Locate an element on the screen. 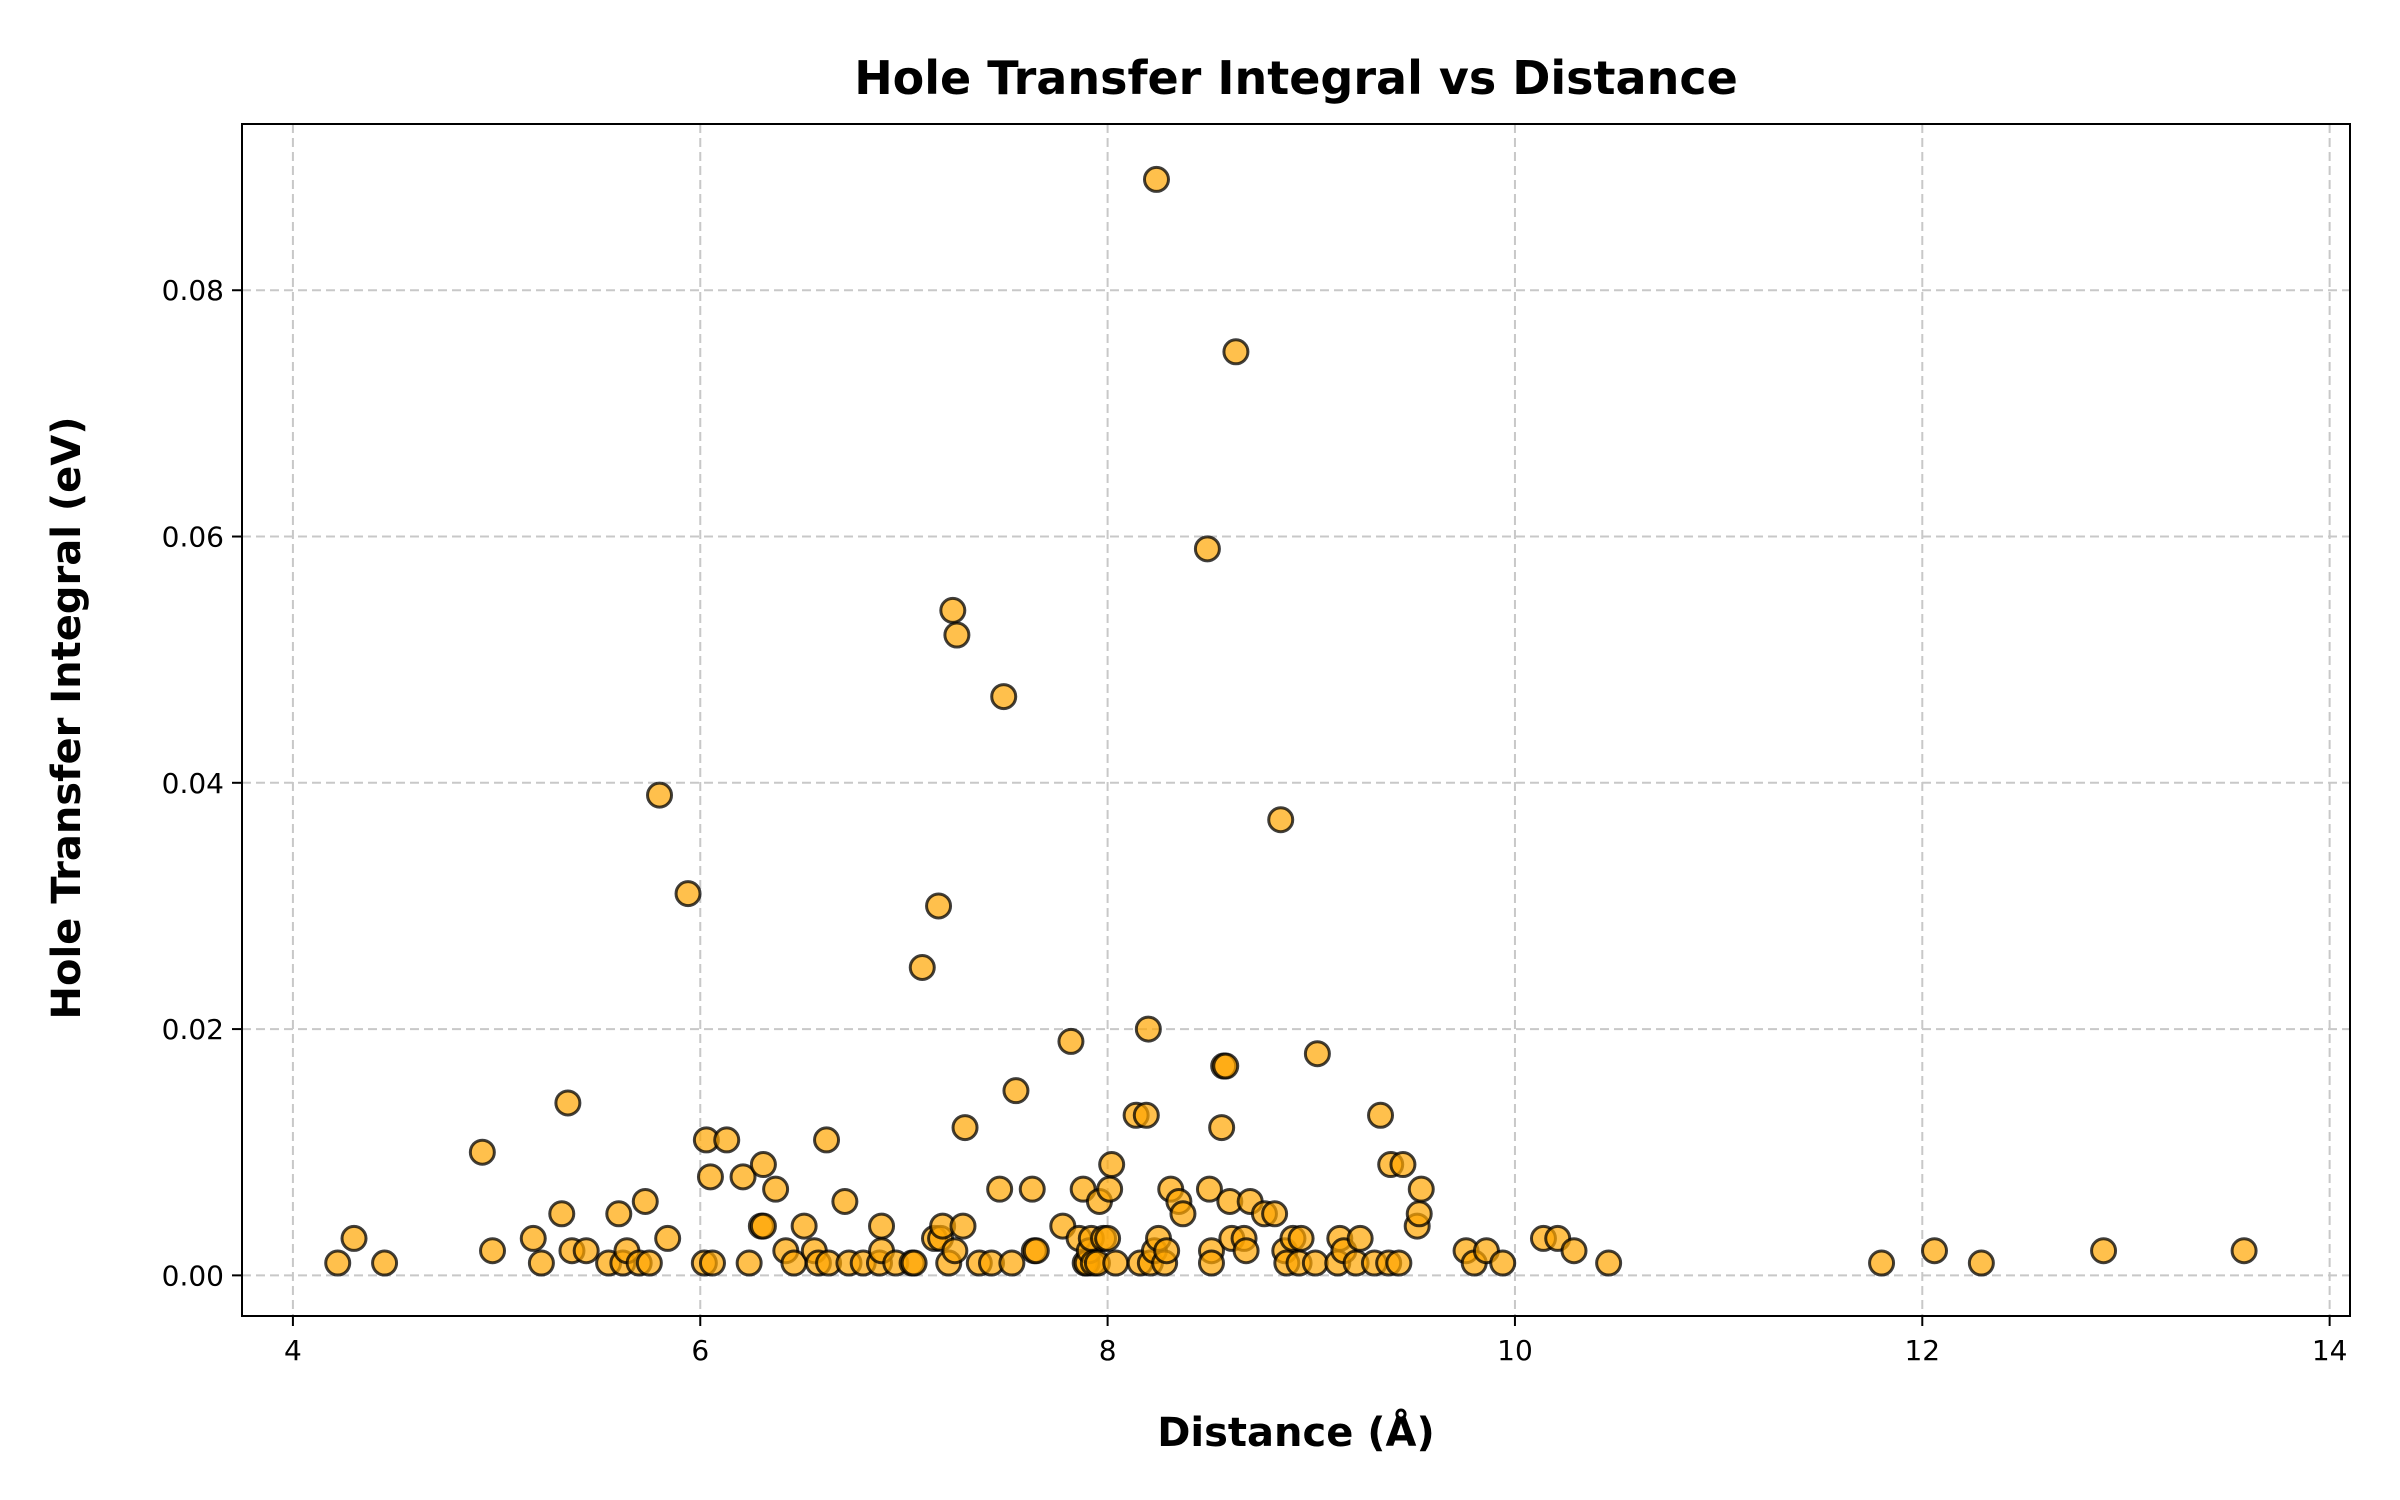 The image size is (2400, 1500). y-tick-label: 0.02 is located at coordinates (193, 1029).